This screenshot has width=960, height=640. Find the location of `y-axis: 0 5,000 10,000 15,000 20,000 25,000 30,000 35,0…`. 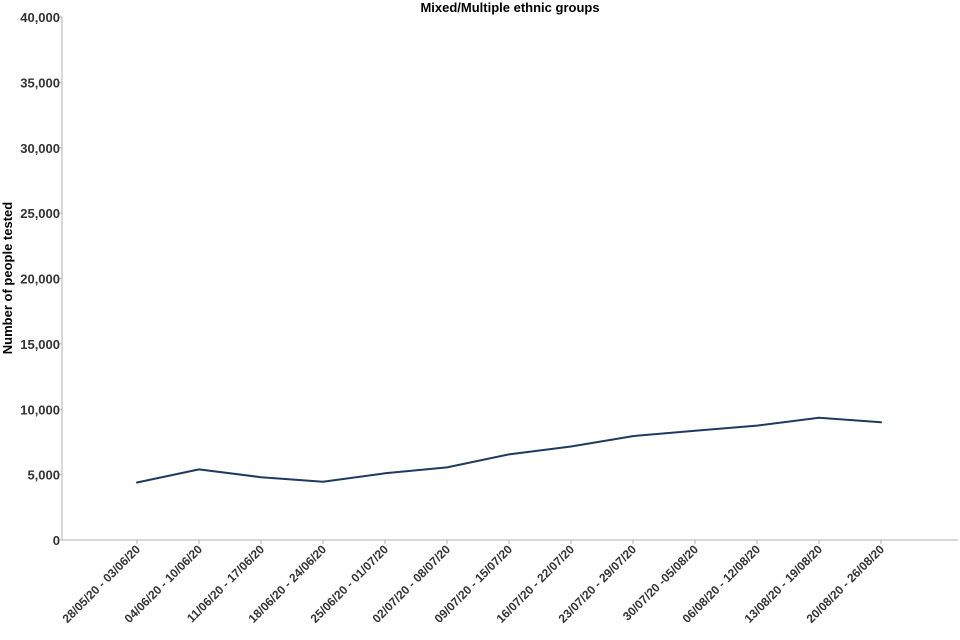

y-axis: 0 5,000 10,000 15,000 20,000 25,000 30,000 35,0… is located at coordinates (41, 279).